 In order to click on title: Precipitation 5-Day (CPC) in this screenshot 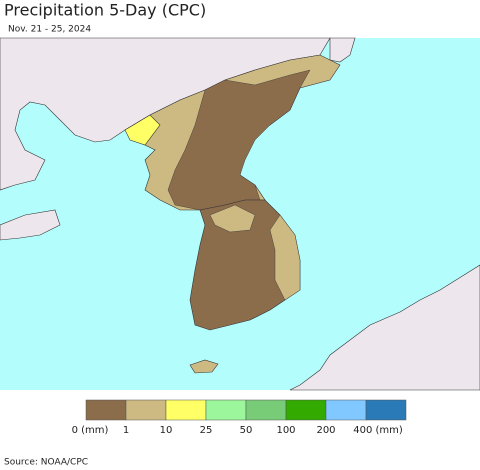, I will do `click(105, 10)`.